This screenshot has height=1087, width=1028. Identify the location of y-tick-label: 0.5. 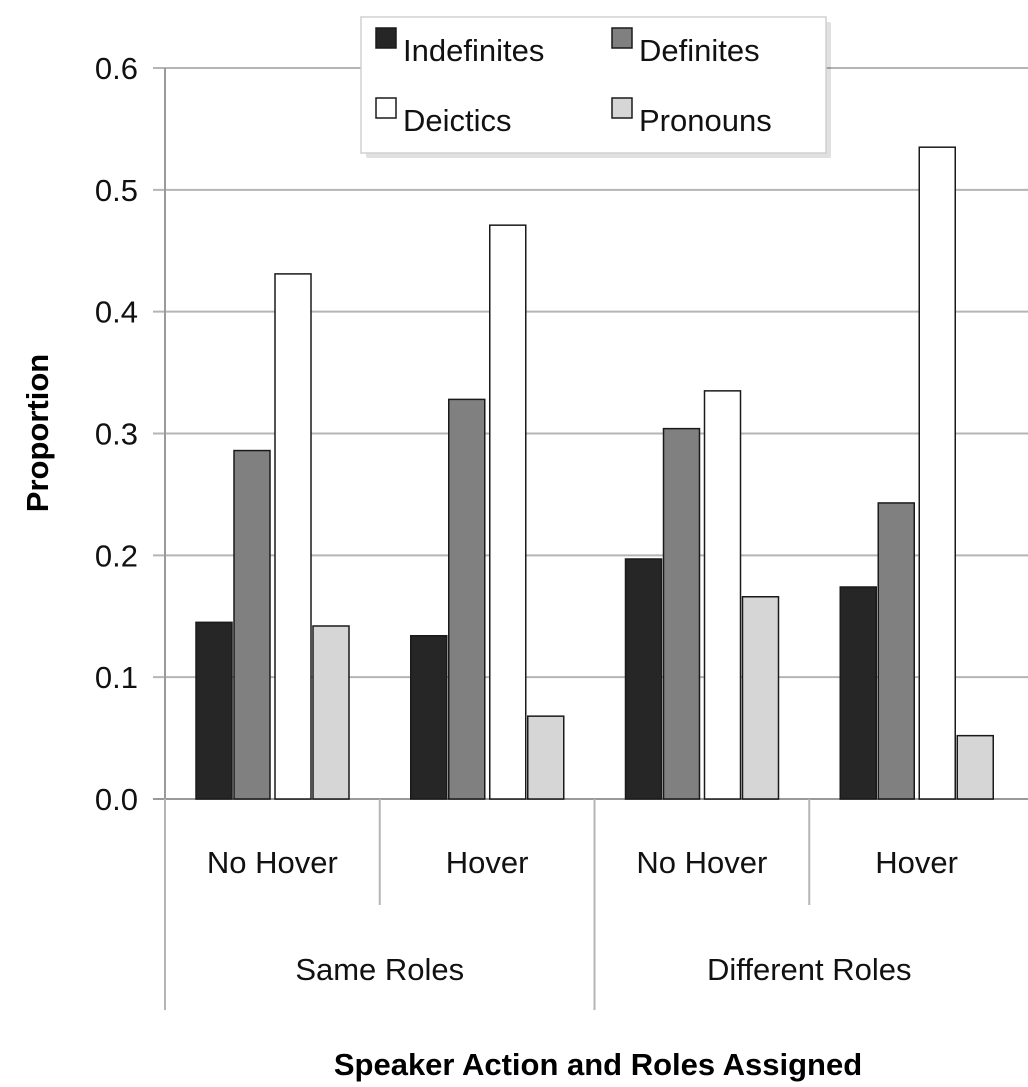
(116, 190).